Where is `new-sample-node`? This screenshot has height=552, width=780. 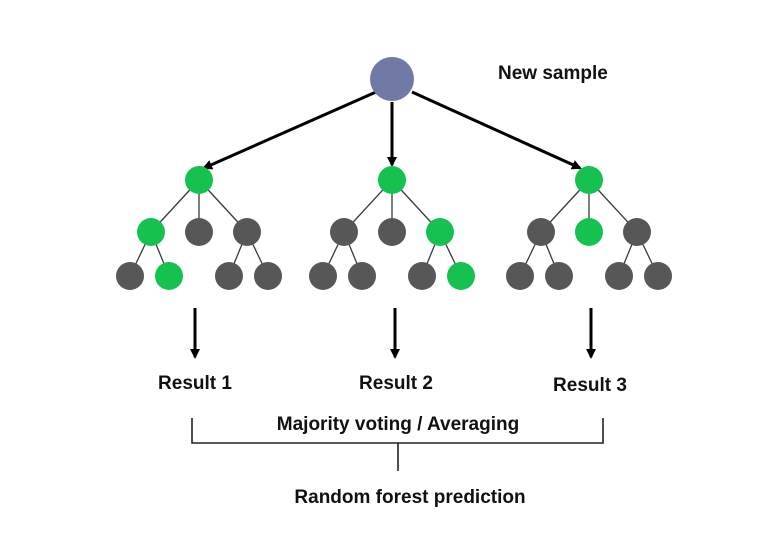 new-sample-node is located at coordinates (392, 79).